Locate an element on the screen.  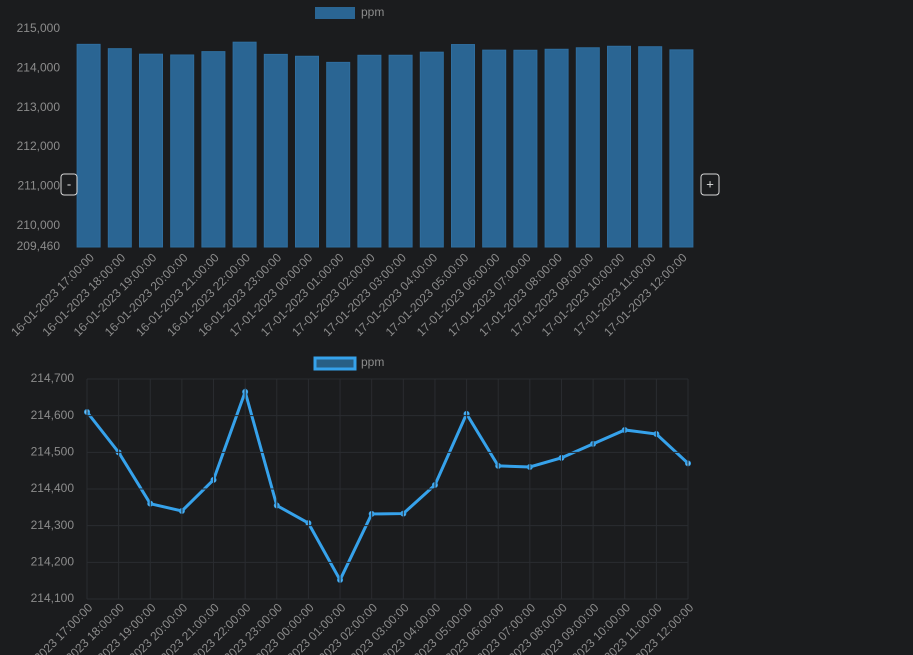
zoom-out-frame is located at coordinates (69, 184).